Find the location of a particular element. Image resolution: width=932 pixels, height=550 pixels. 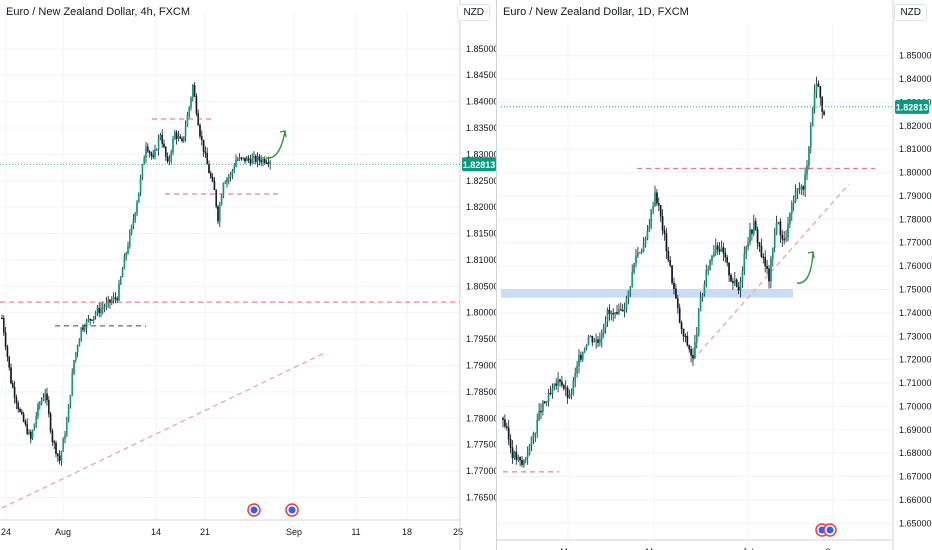

last-price-badge is located at coordinates (479, 164).